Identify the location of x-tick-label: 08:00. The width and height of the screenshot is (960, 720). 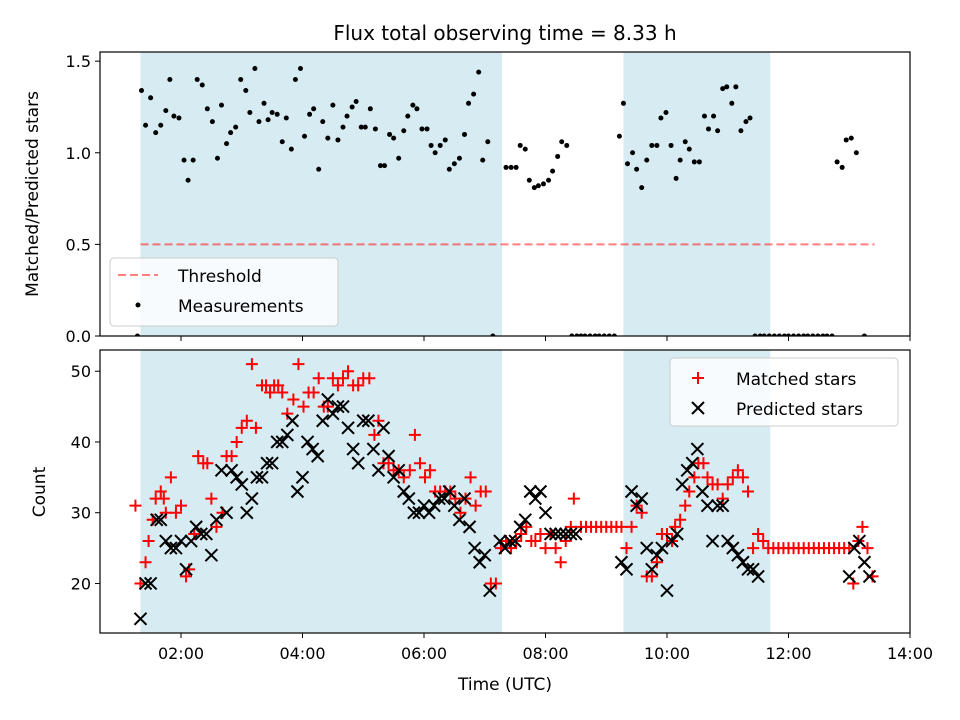
(545, 653).